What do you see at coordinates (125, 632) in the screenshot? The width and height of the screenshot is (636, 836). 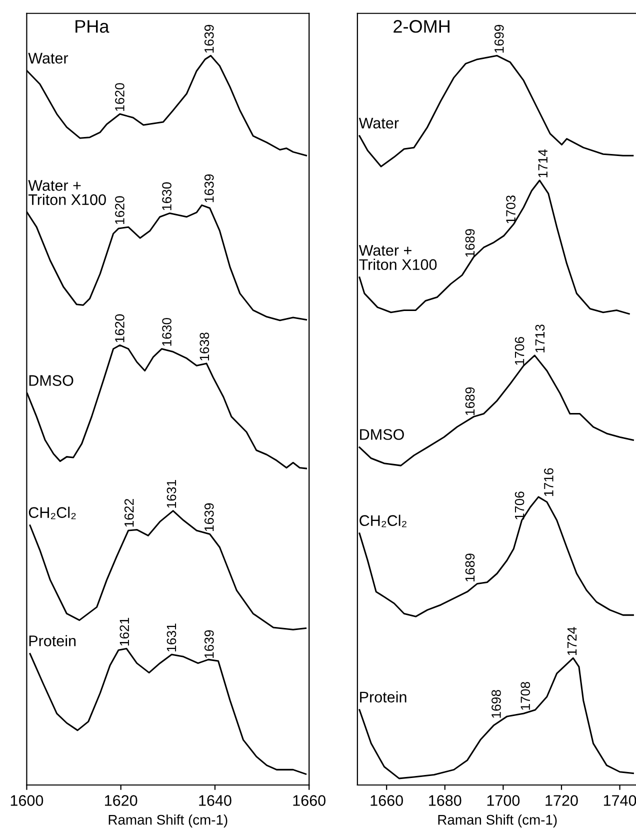 I see `annotation: 1621` at bounding box center [125, 632].